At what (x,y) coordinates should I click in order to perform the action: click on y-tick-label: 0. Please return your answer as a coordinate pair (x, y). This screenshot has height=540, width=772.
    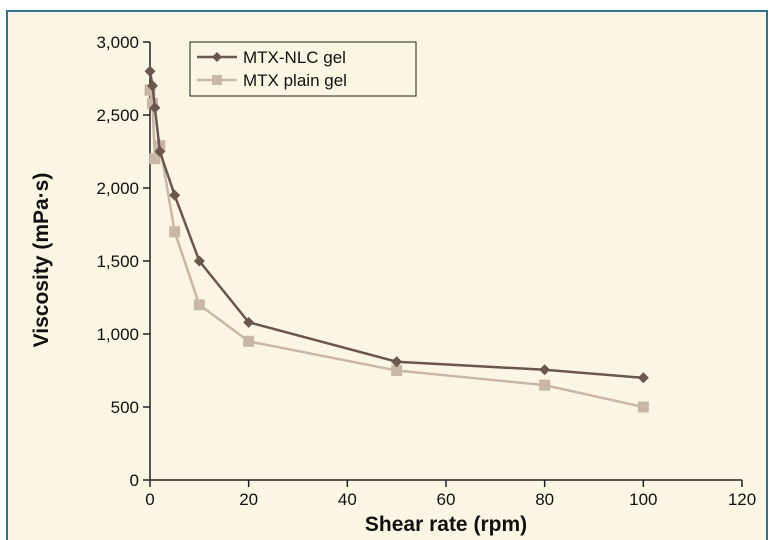
    Looking at the image, I should click on (134, 480).